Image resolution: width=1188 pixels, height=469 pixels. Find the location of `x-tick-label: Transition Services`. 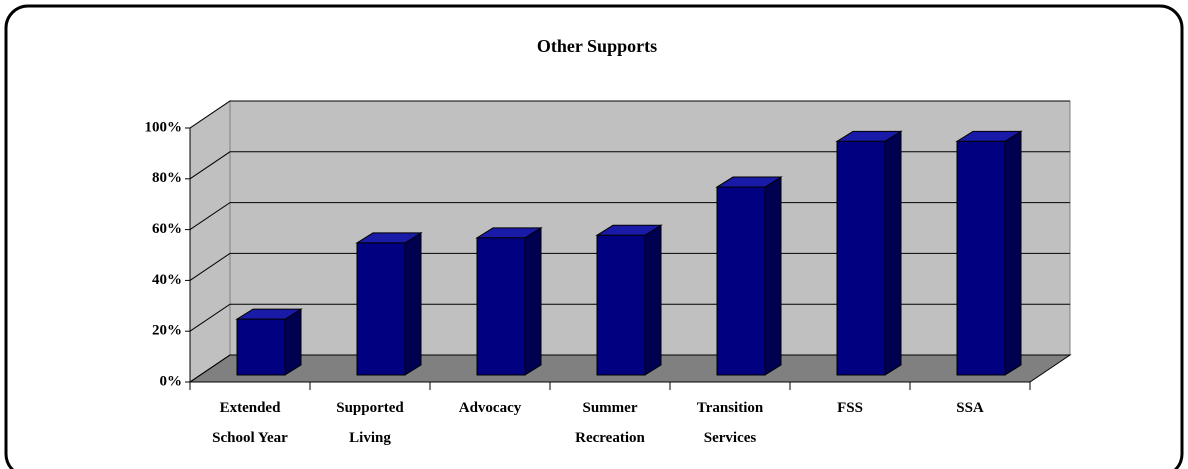

x-tick-label: Transition Services is located at coordinates (730, 423).